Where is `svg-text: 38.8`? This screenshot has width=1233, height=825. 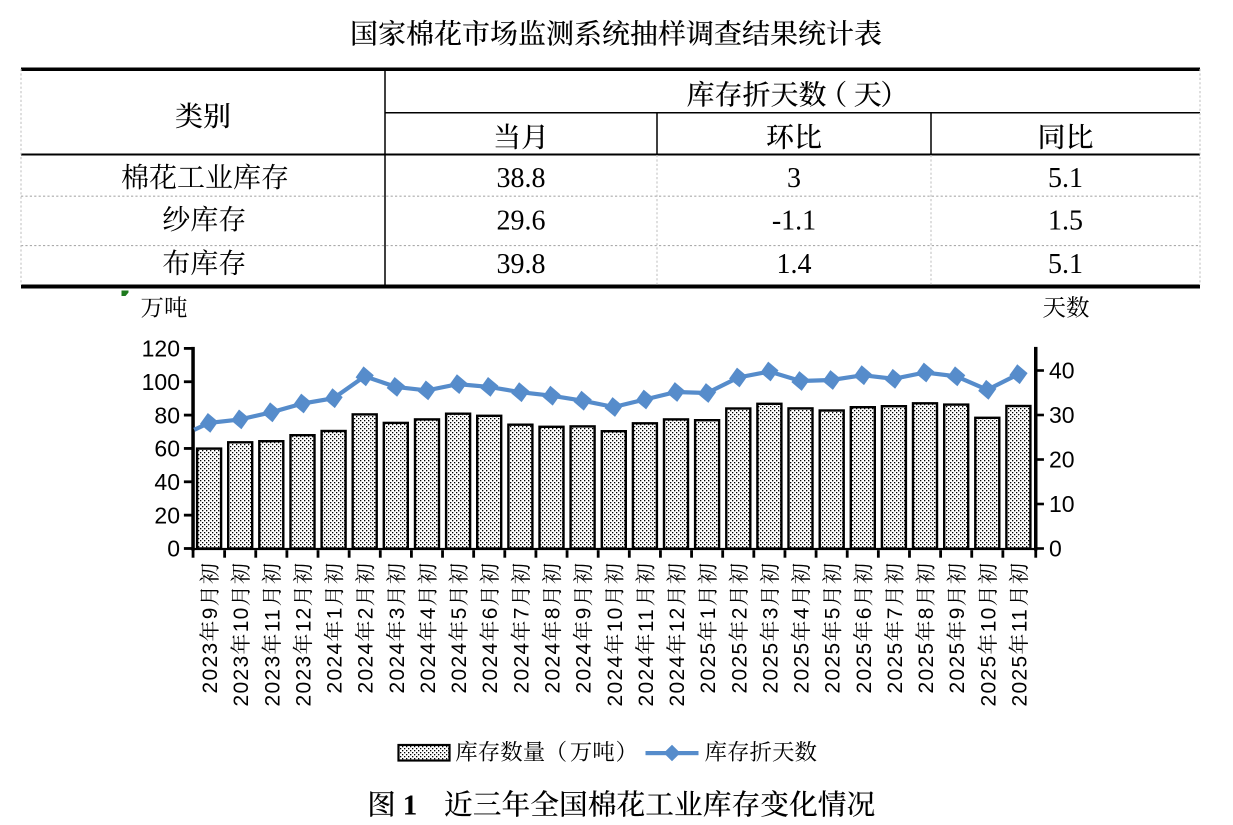 svg-text: 38.8 is located at coordinates (521, 178).